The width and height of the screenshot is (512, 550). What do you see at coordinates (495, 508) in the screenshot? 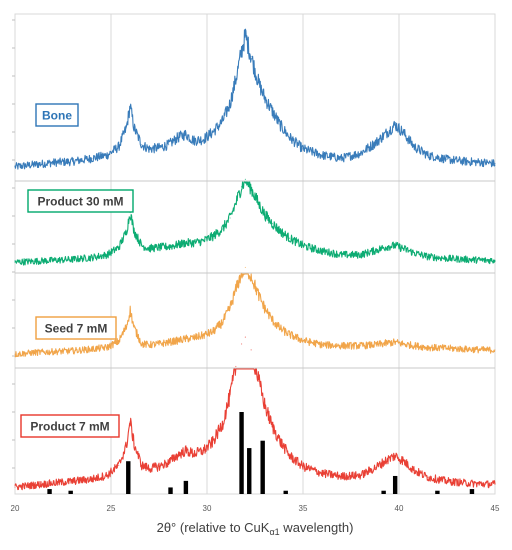
I see `x-tick-label: 45` at bounding box center [495, 508].